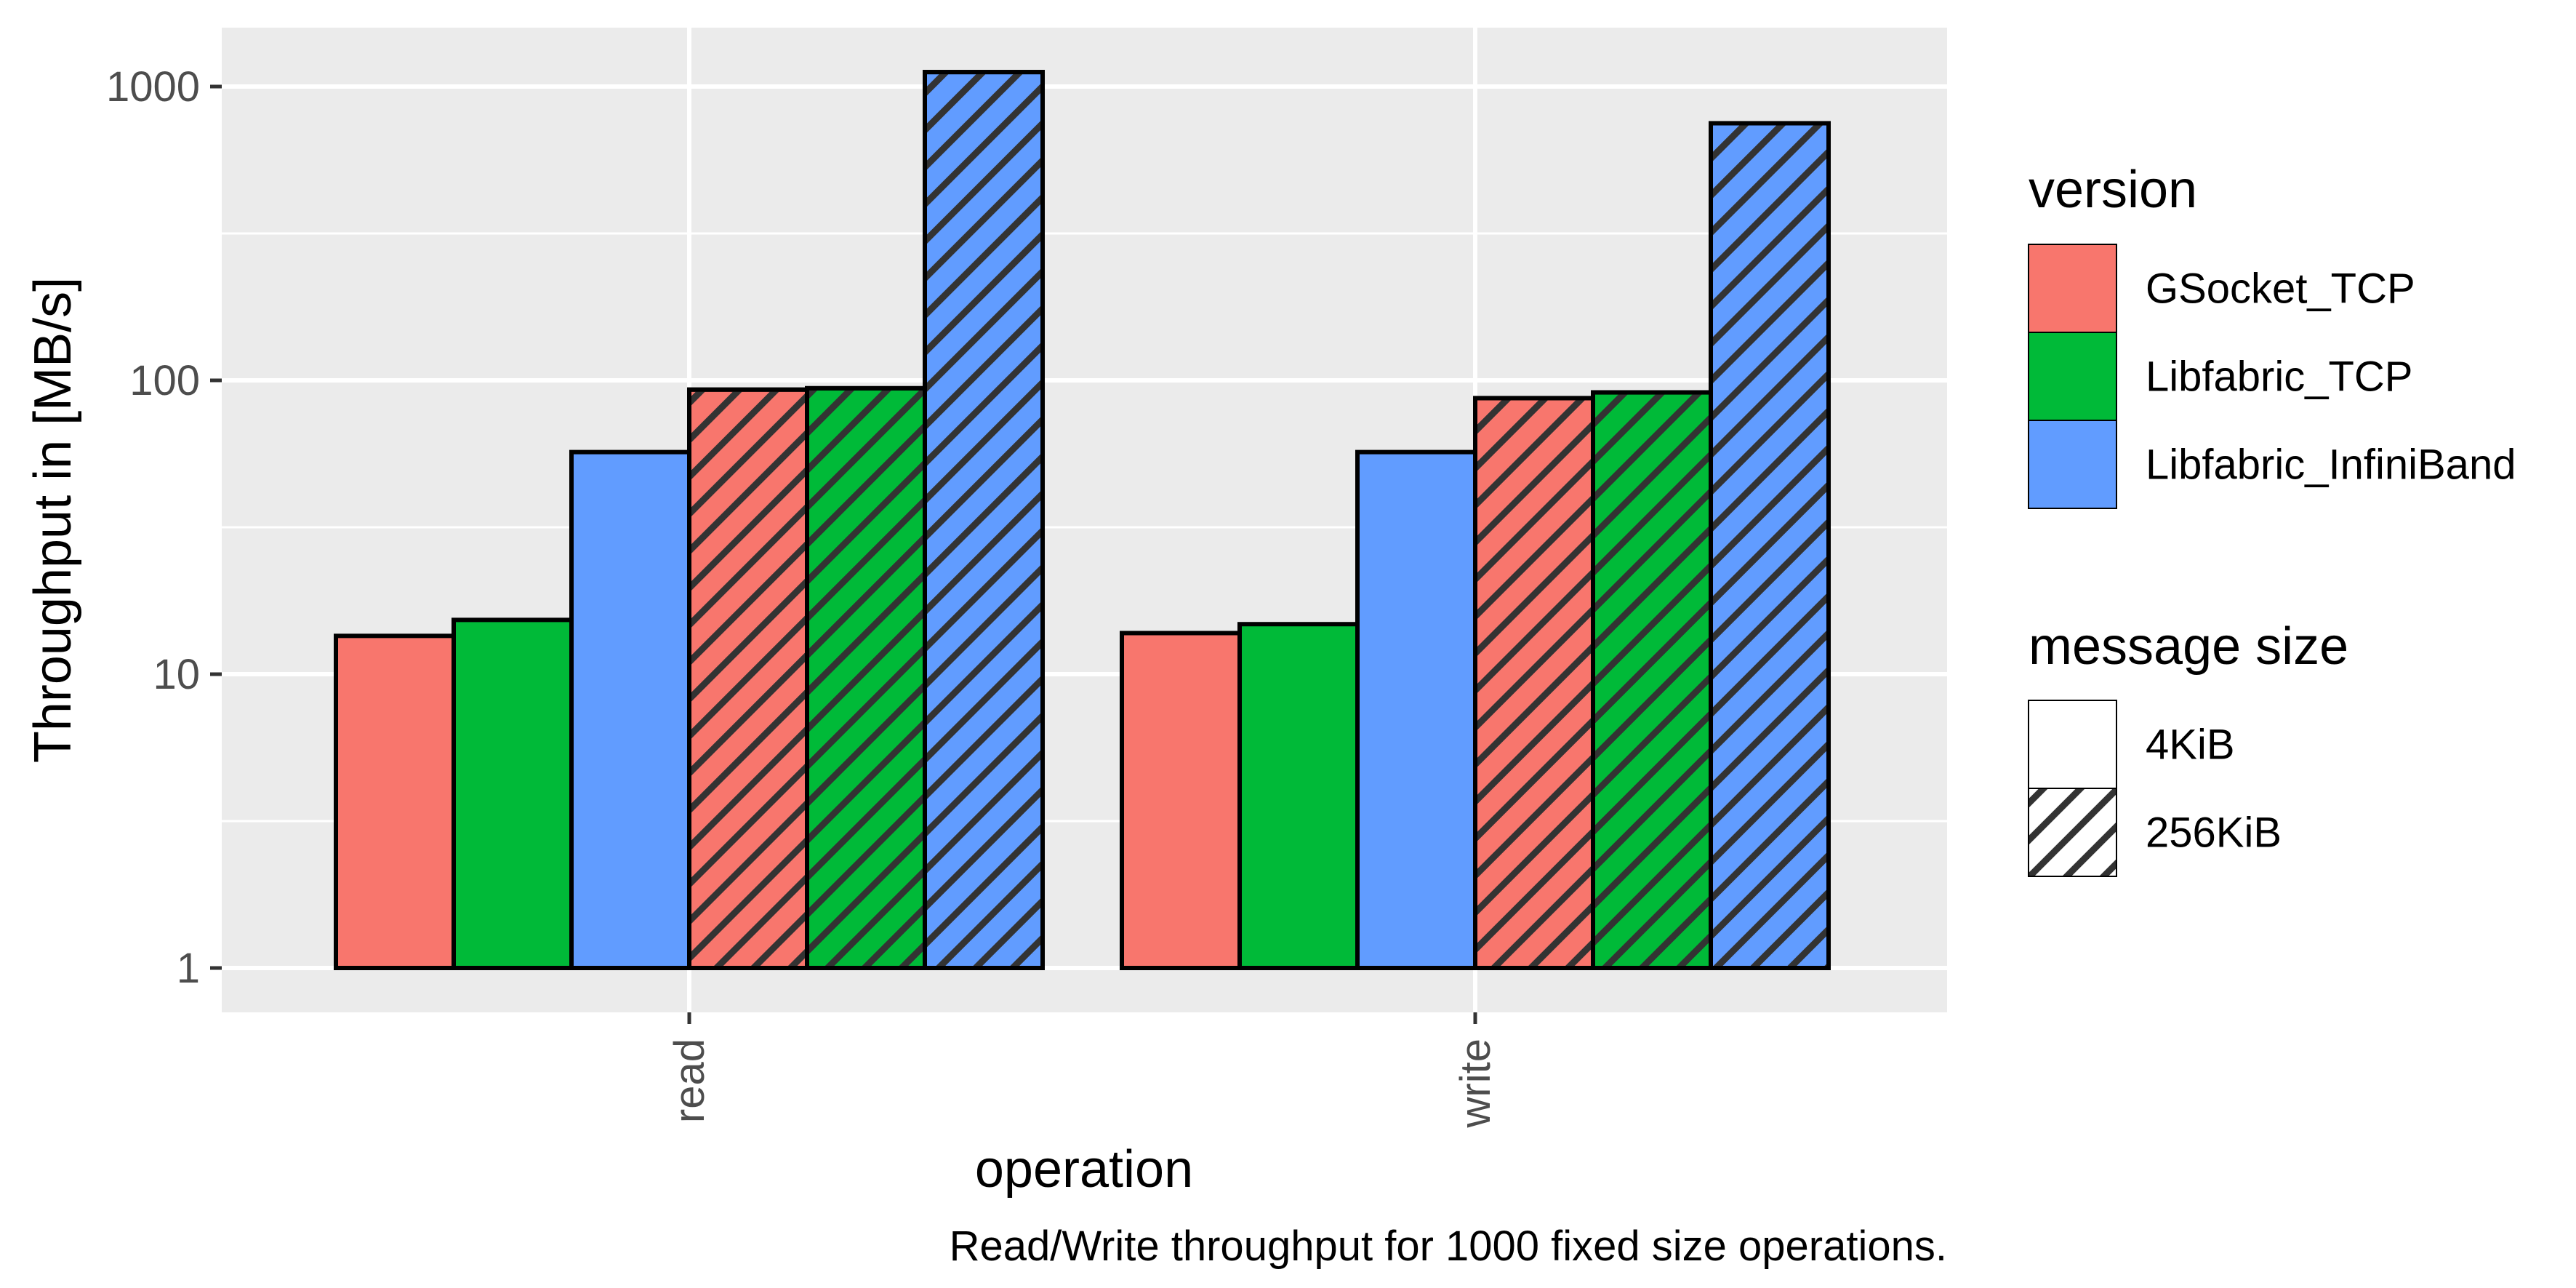 The image size is (2576, 1288). I want to click on legend-key-4KiB, so click(2072, 744).